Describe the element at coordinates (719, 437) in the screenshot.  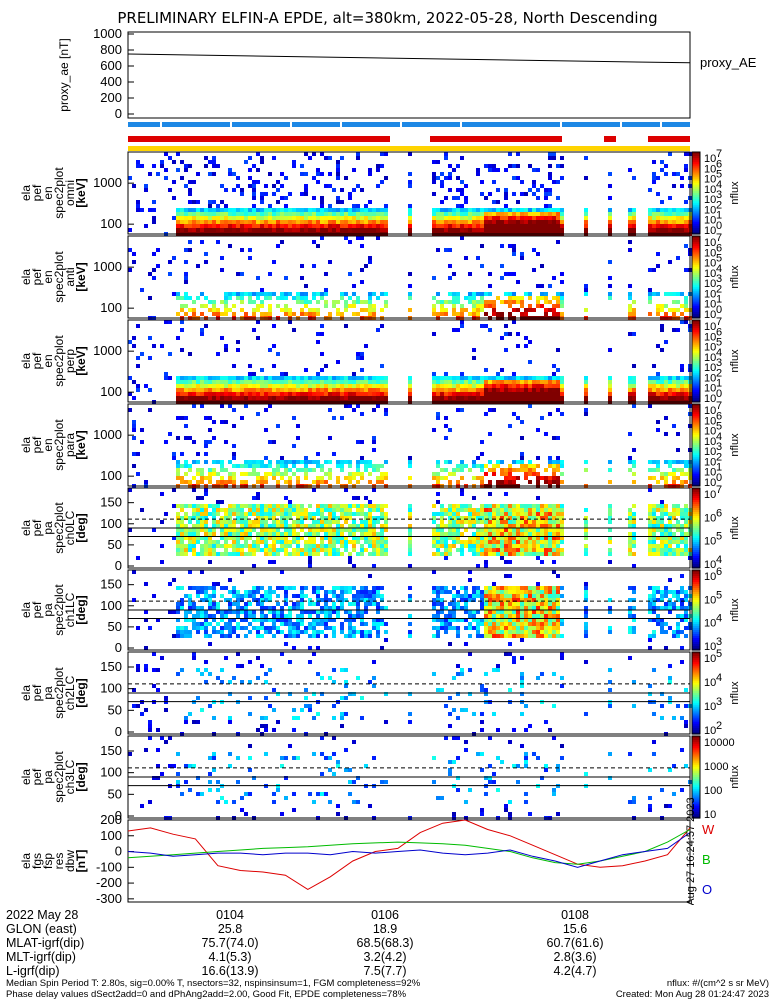
I see `colorbar-tick-exp: 4` at that location.